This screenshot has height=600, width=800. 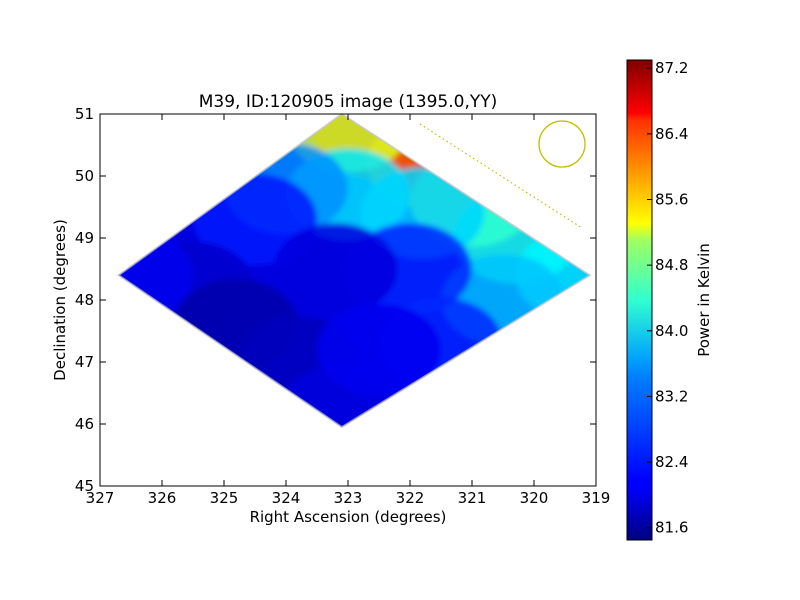 I want to click on colorbar-tick-label: 86.4, so click(x=671, y=134).